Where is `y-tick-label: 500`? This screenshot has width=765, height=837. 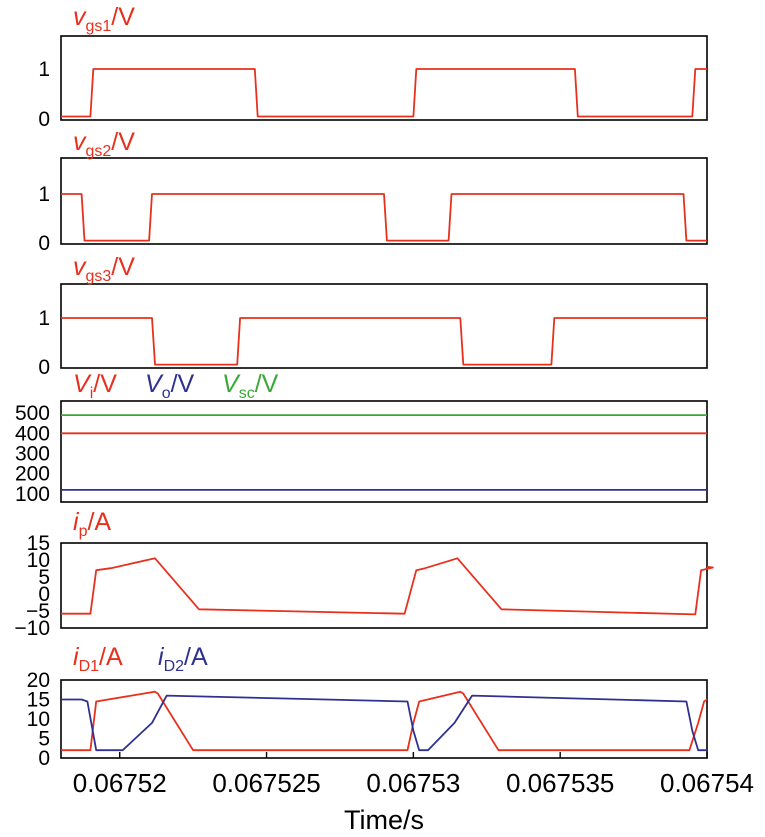 y-tick-label: 500 is located at coordinates (32, 413).